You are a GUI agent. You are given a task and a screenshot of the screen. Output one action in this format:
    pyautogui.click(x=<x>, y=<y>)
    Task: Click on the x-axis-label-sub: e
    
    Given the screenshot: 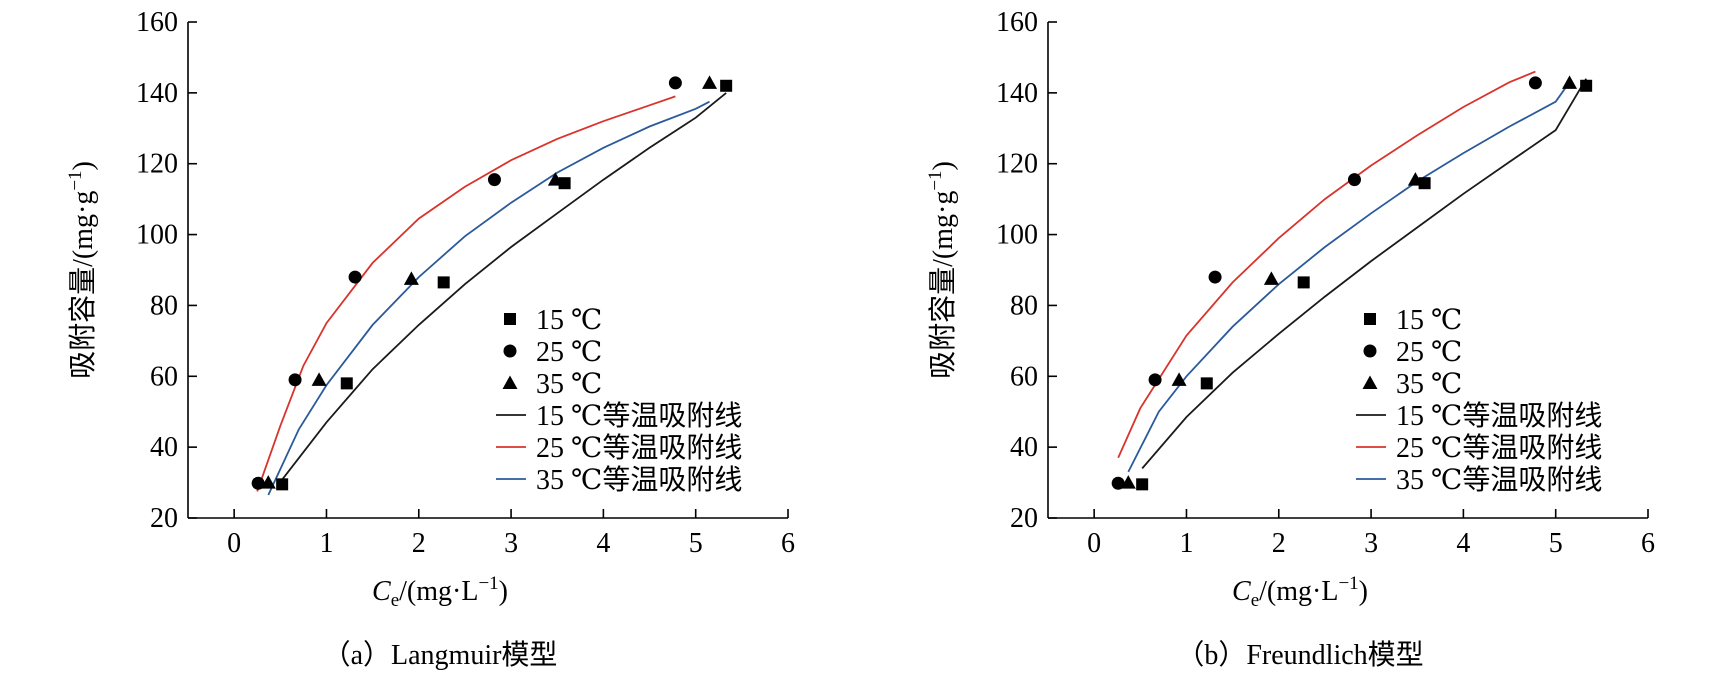 What is the action you would take?
    pyautogui.click(x=395, y=600)
    